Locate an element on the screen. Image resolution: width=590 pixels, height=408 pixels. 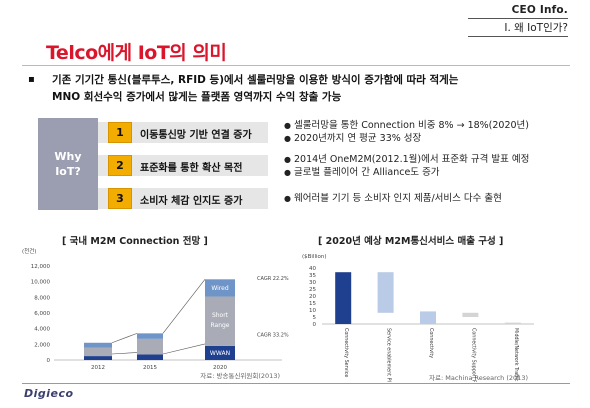
header-divider is located at coordinates (518, 18).